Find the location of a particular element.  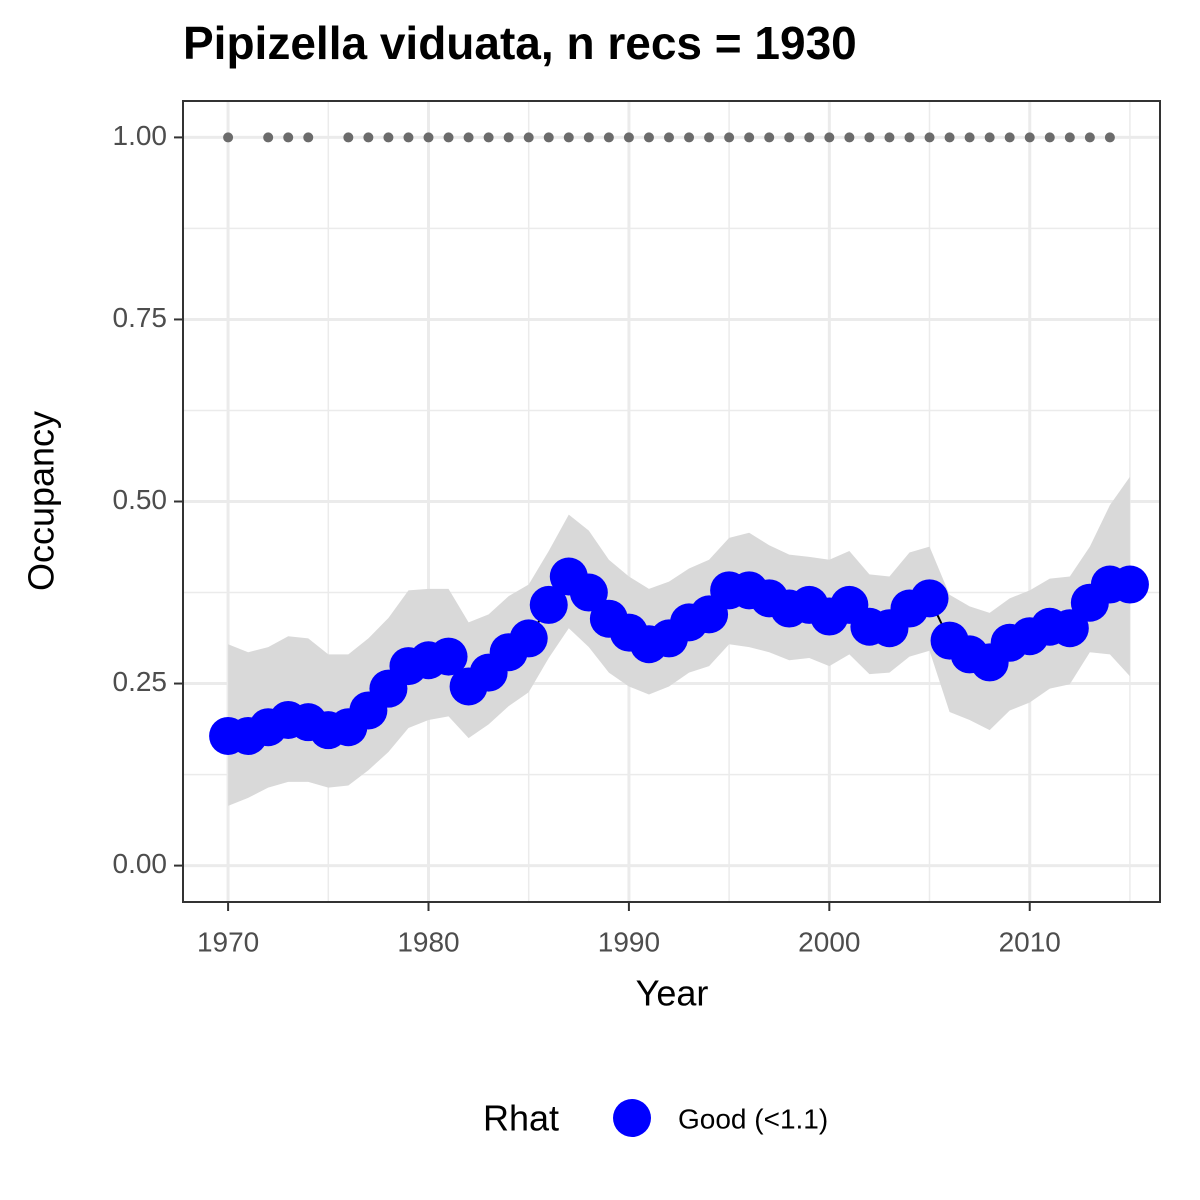

legend-key is located at coordinates (632, 1118).